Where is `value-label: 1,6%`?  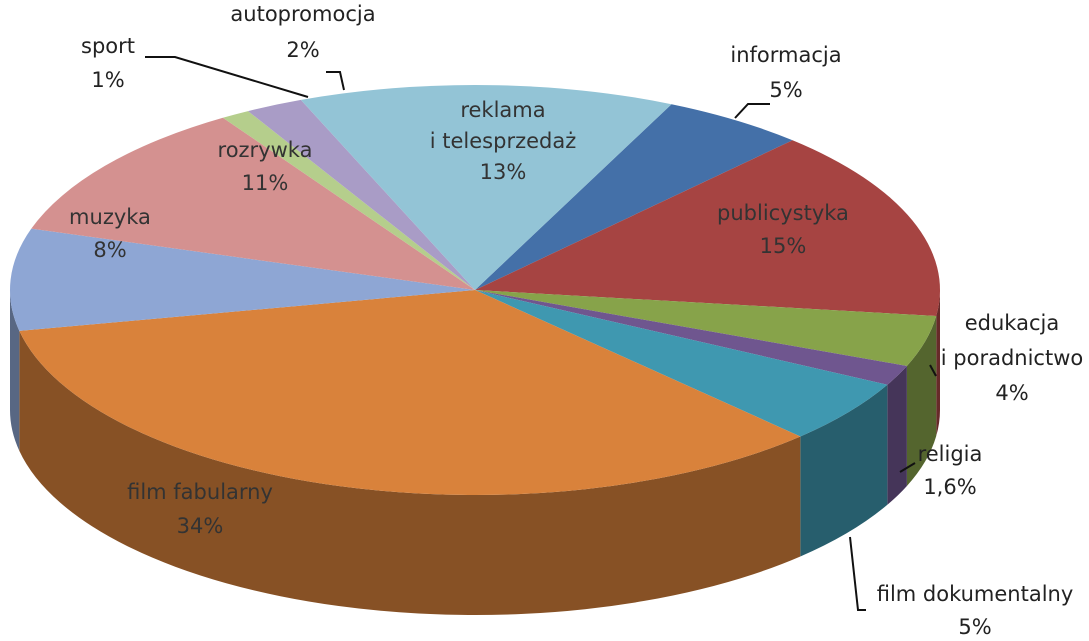
value-label: 1,6% is located at coordinates (949, 487).